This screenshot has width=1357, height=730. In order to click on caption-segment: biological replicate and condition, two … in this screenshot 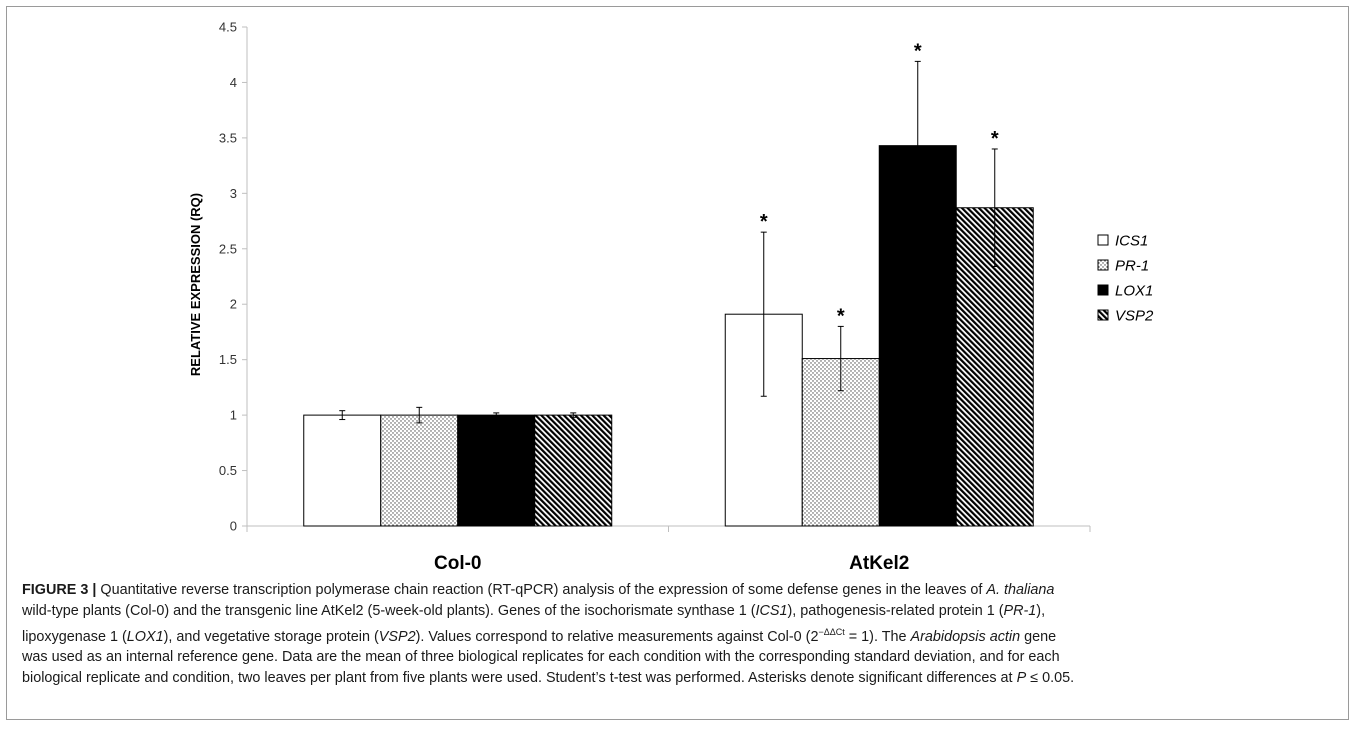, I will do `click(519, 677)`.